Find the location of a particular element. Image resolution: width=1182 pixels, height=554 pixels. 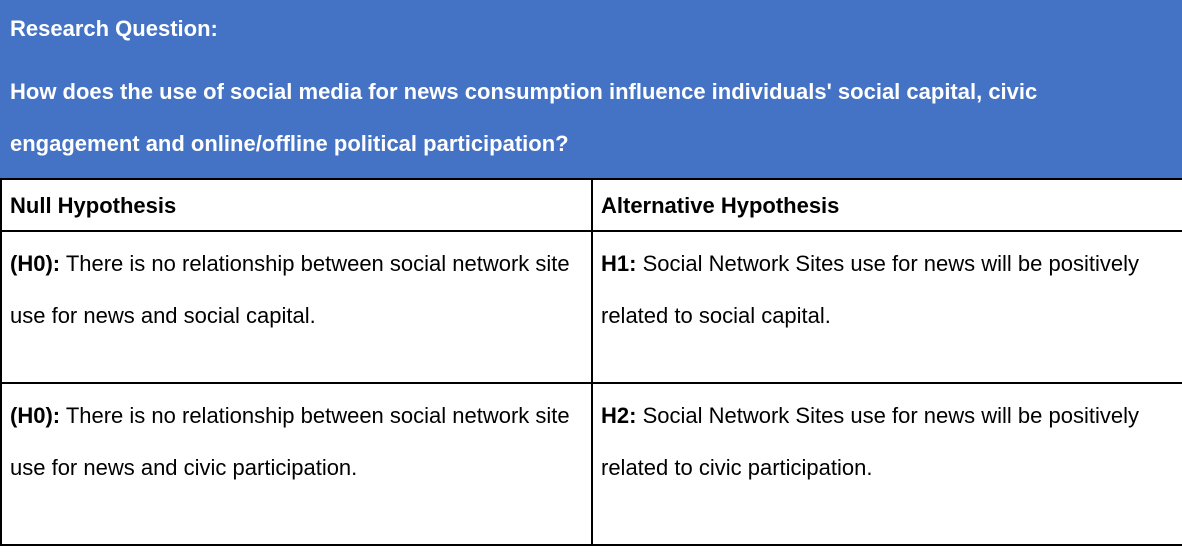

column-header-alternative: Alternative Hypothesis is located at coordinates (886, 205).